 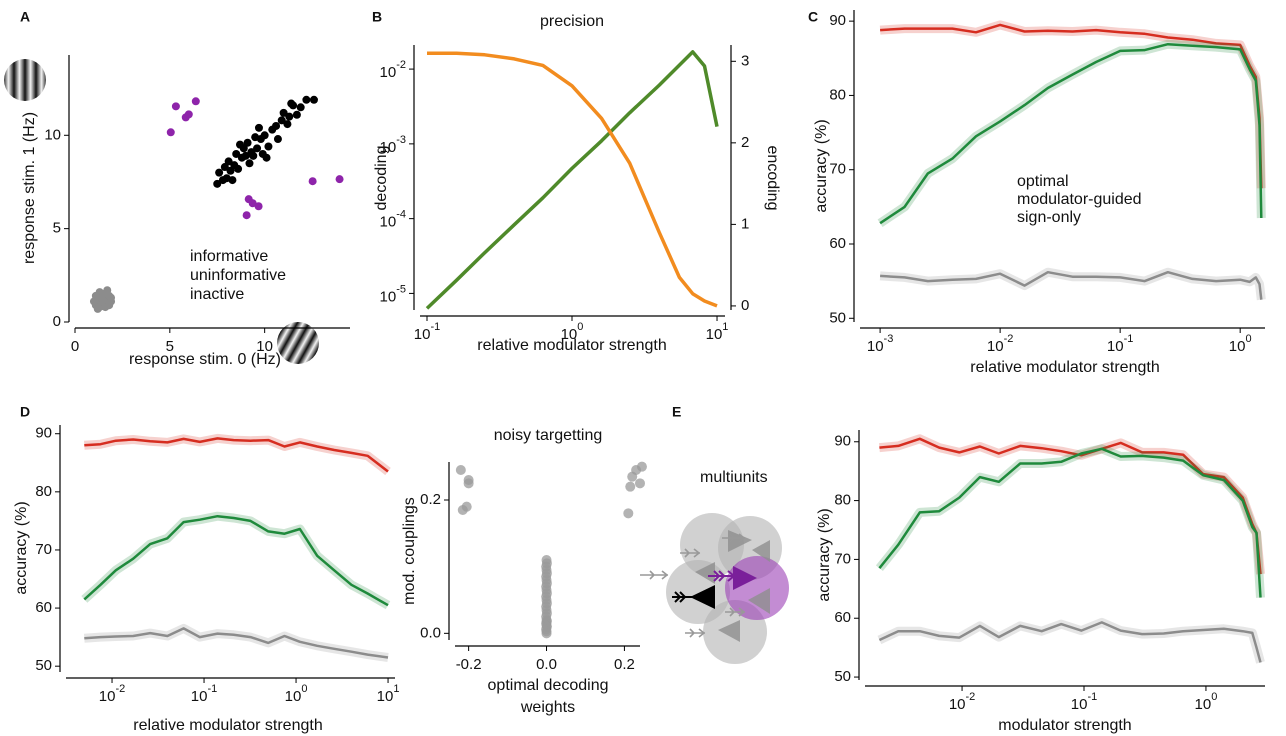 What do you see at coordinates (25, 412) in the screenshot?
I see `panel-letter: D` at bounding box center [25, 412].